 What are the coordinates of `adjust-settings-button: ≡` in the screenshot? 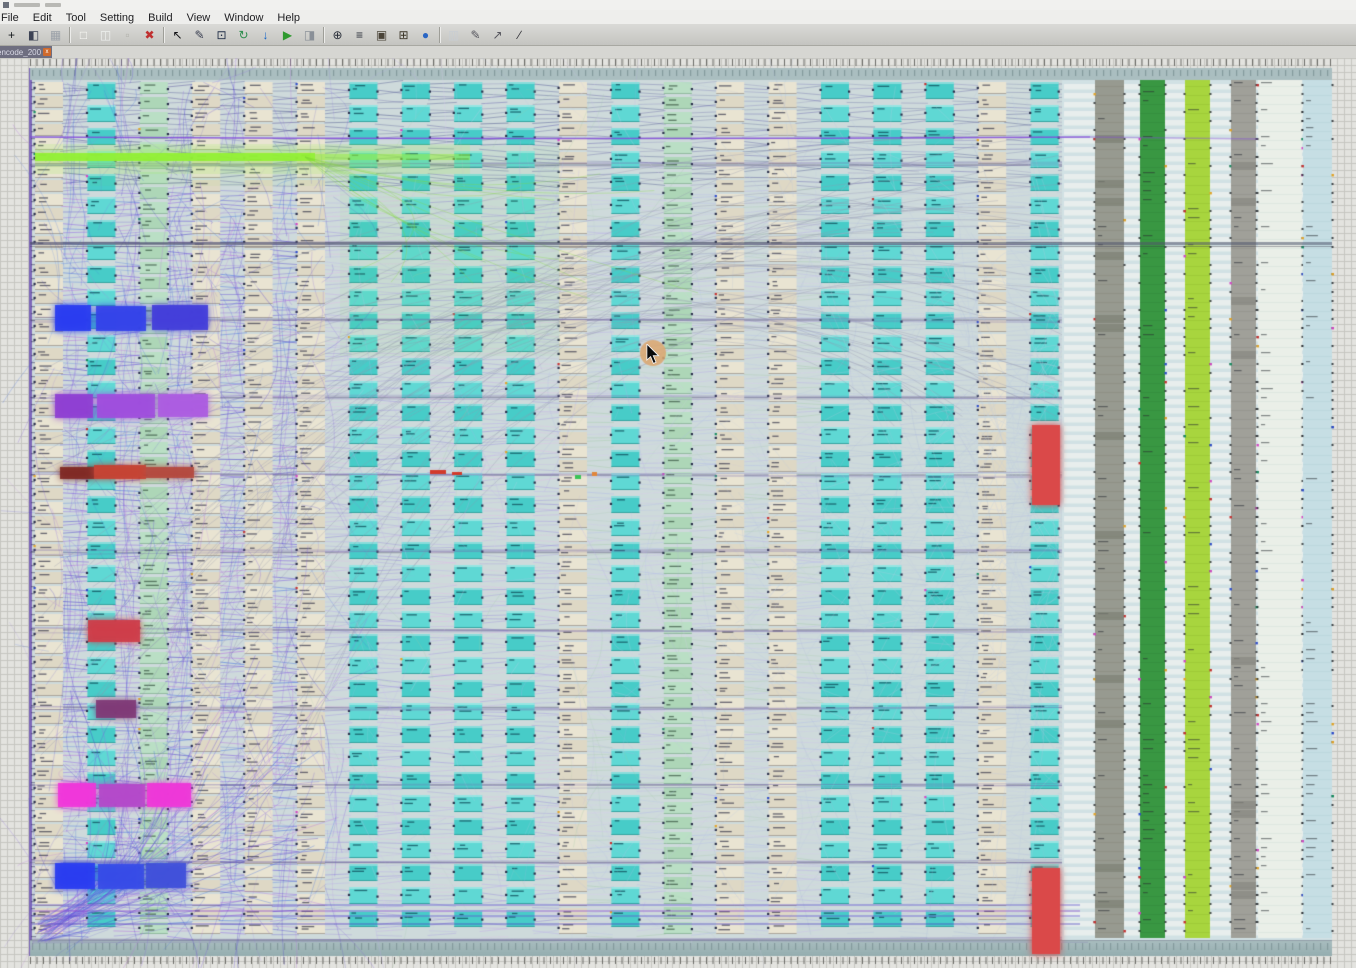 It's located at (359, 34).